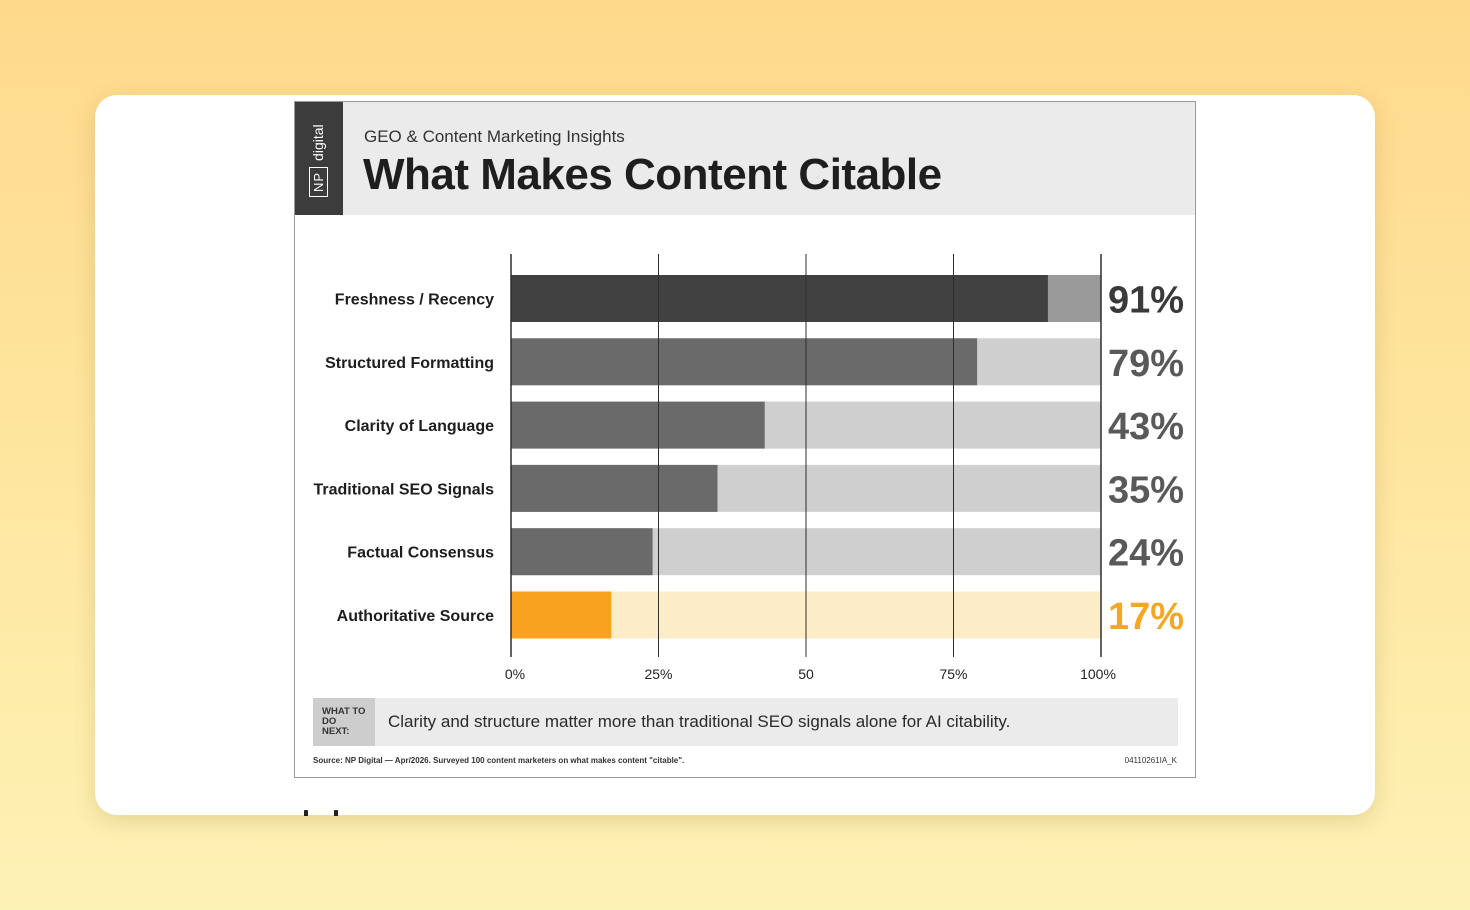 This screenshot has height=910, width=1470. What do you see at coordinates (330, 812) in the screenshot?
I see `next-heading-fragment` at bounding box center [330, 812].